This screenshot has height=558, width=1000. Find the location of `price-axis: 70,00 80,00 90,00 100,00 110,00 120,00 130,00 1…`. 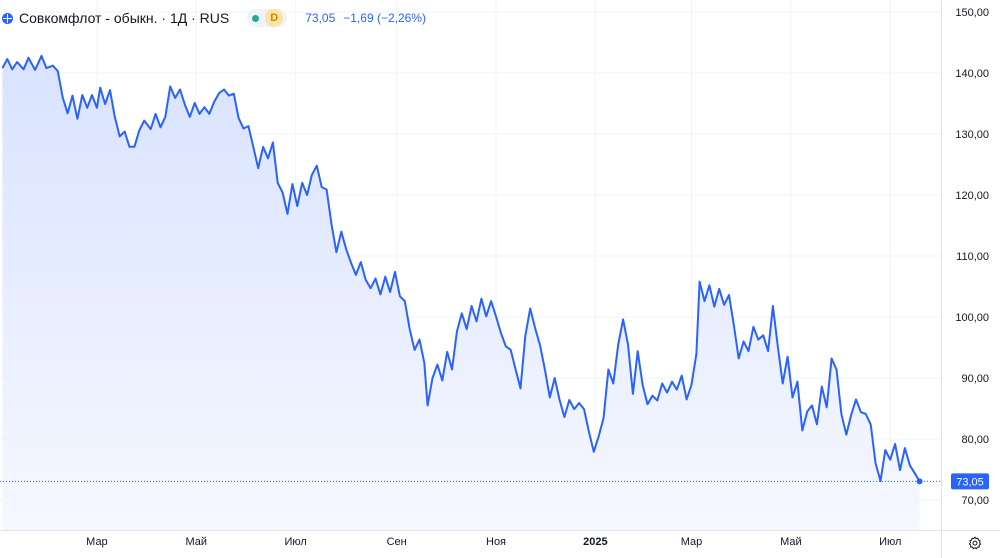

price-axis: 70,00 80,00 90,00 100,00 110,00 120,00 130,00 1… is located at coordinates (965, 279).